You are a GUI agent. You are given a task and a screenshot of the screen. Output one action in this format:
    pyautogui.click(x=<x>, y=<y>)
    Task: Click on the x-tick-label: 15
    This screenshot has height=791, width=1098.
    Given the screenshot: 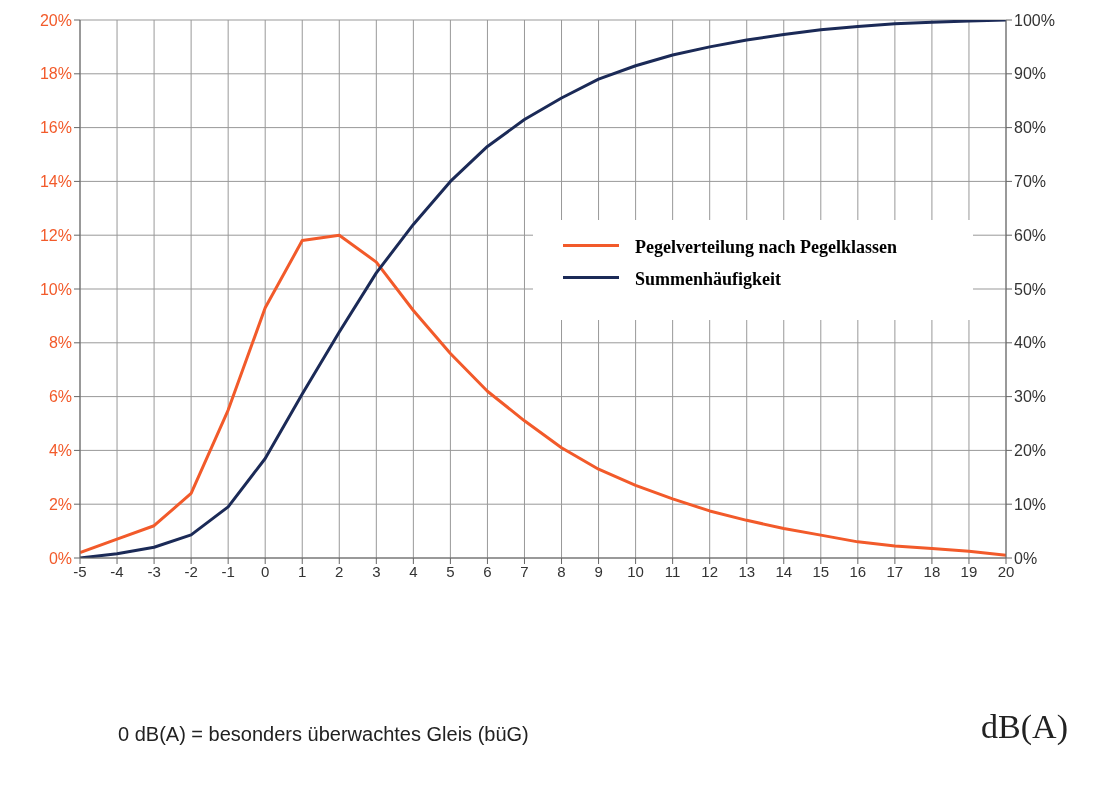 What is the action you would take?
    pyautogui.click(x=821, y=571)
    